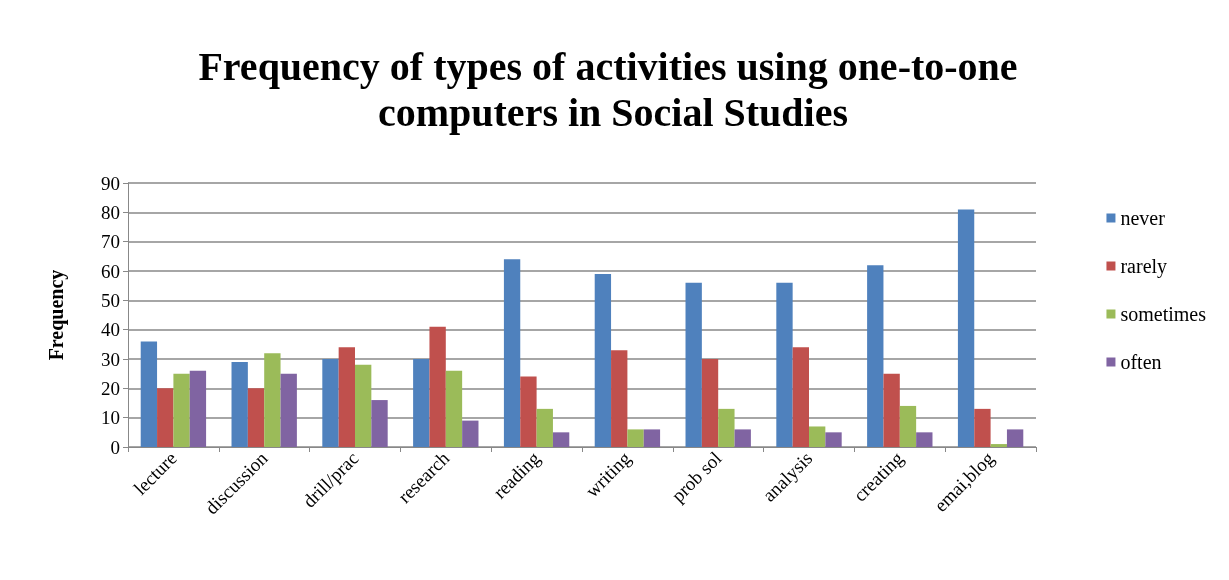 Image resolution: width=1229 pixels, height=580 pixels. What do you see at coordinates (110, 242) in the screenshot?
I see `y-tick-label: 70` at bounding box center [110, 242].